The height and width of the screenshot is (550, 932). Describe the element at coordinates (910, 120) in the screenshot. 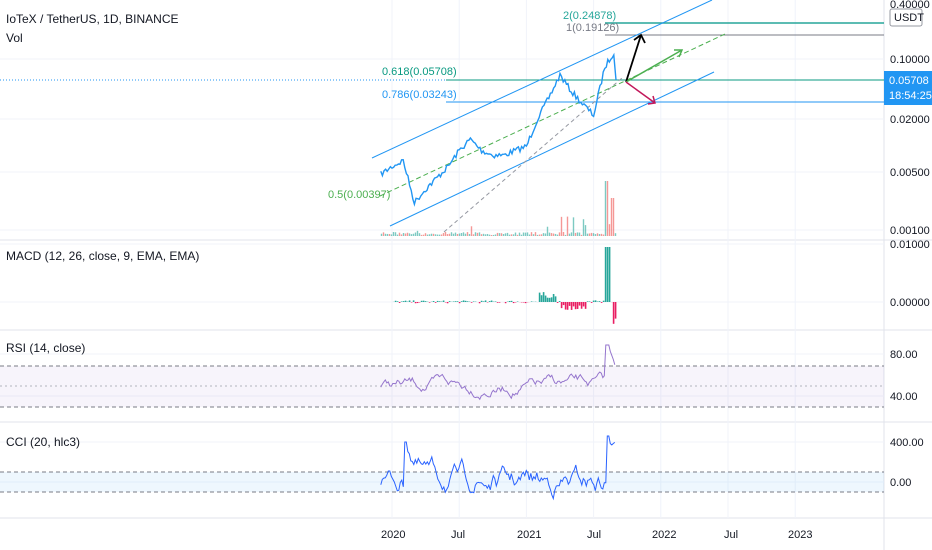

I see `price-tick: 0.02000` at that location.